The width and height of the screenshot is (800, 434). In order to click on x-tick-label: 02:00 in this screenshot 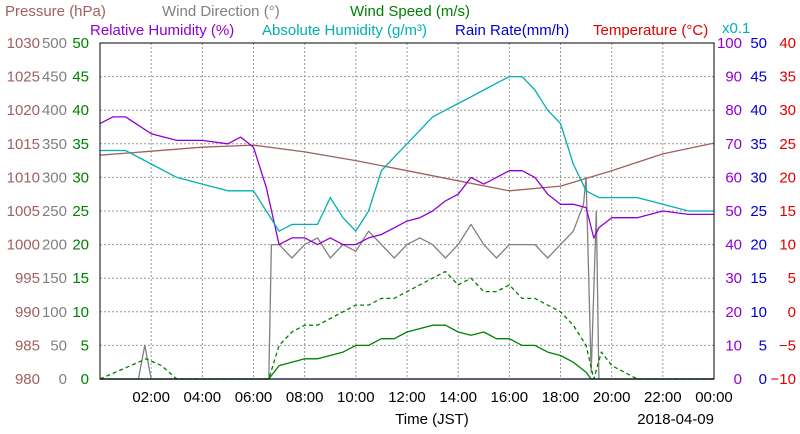, I will do `click(151, 397)`.